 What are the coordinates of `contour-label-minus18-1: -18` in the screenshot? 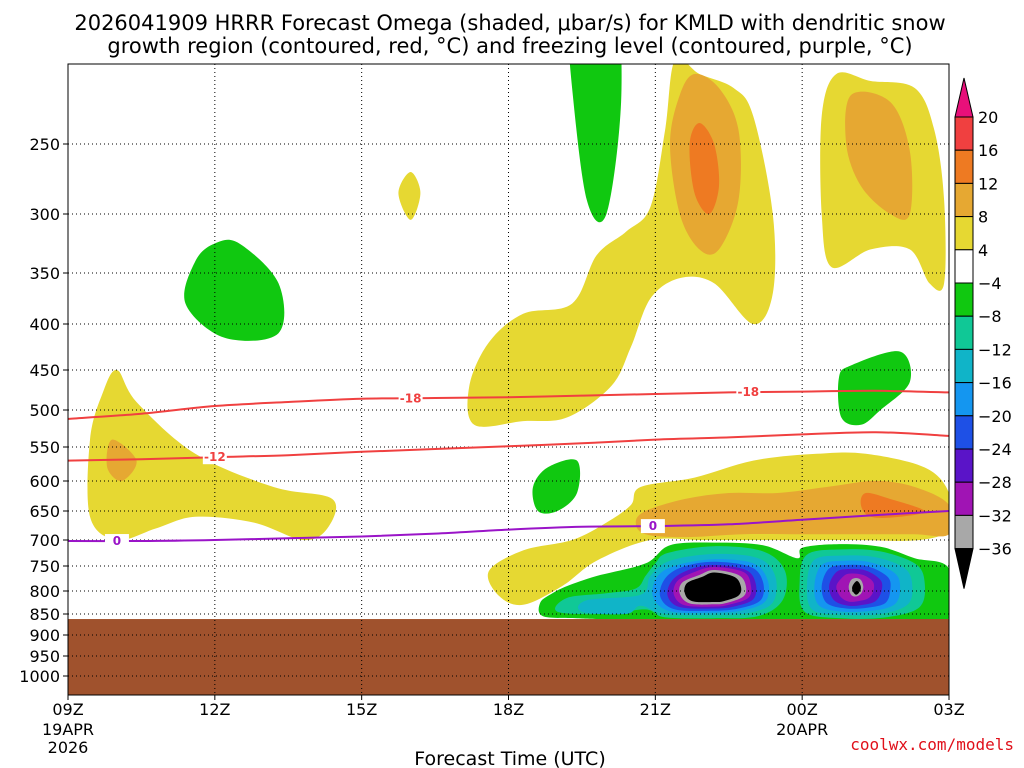 It's located at (748, 392).